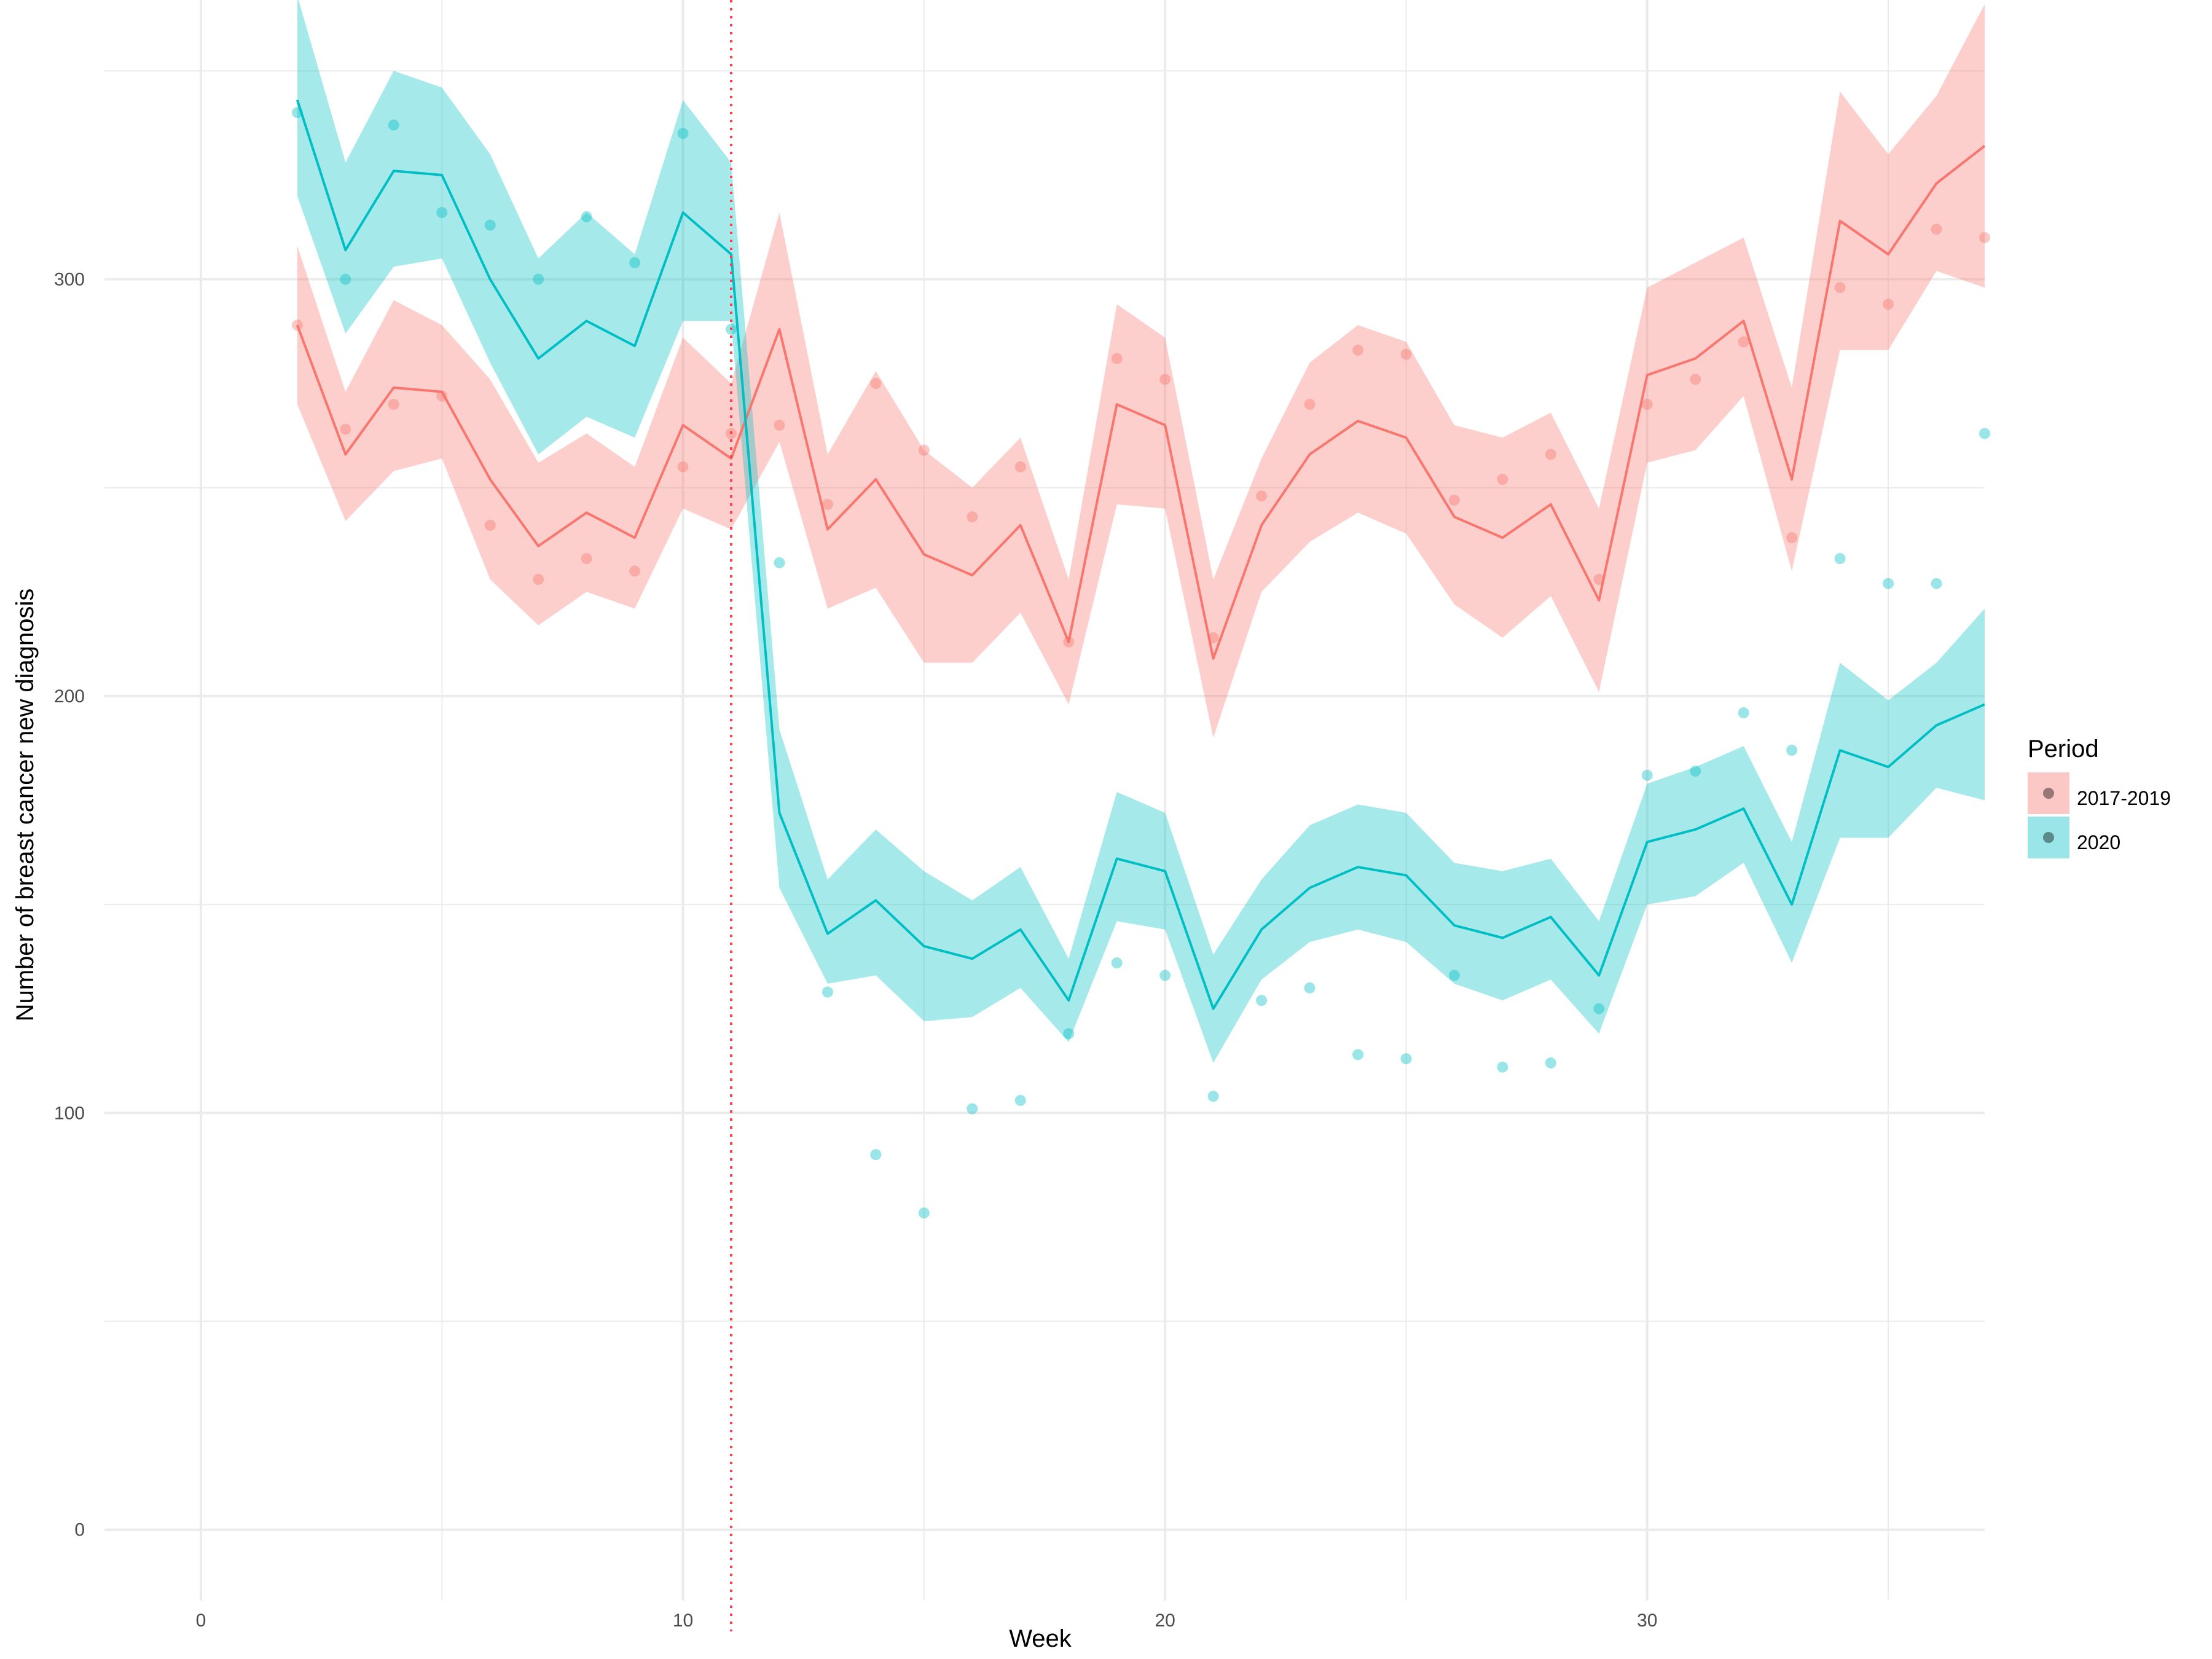 The height and width of the screenshot is (1659, 2212). I want to click on x-tick-label: 10, so click(683, 1620).